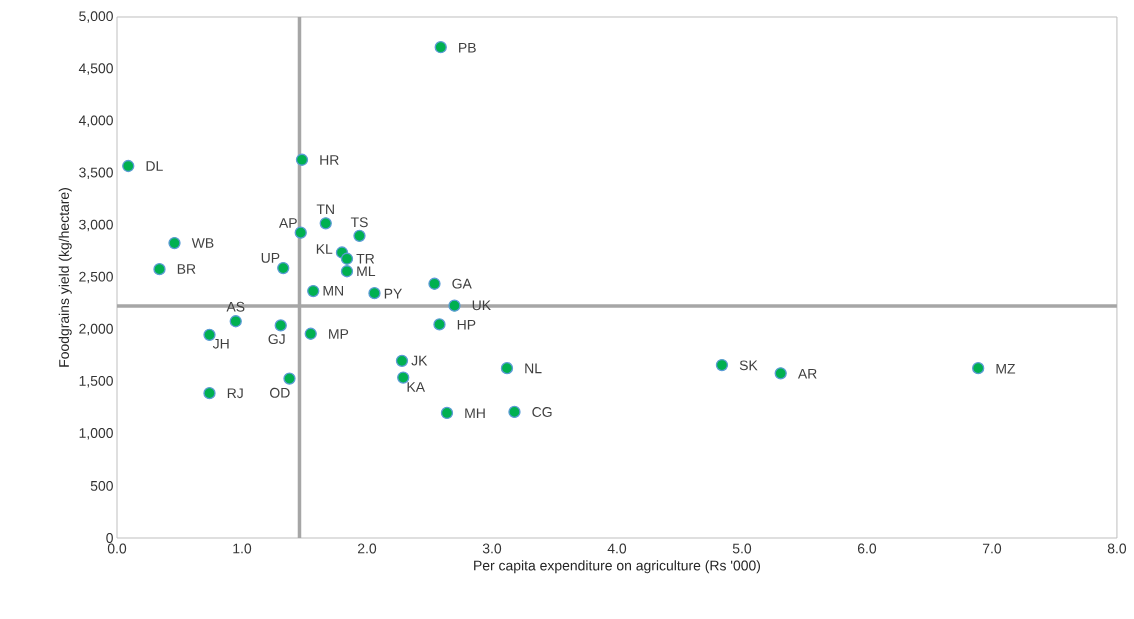 Image resolution: width=1134 pixels, height=619 pixels. Describe the element at coordinates (466, 324) in the screenshot. I see `annotation: HP` at that location.